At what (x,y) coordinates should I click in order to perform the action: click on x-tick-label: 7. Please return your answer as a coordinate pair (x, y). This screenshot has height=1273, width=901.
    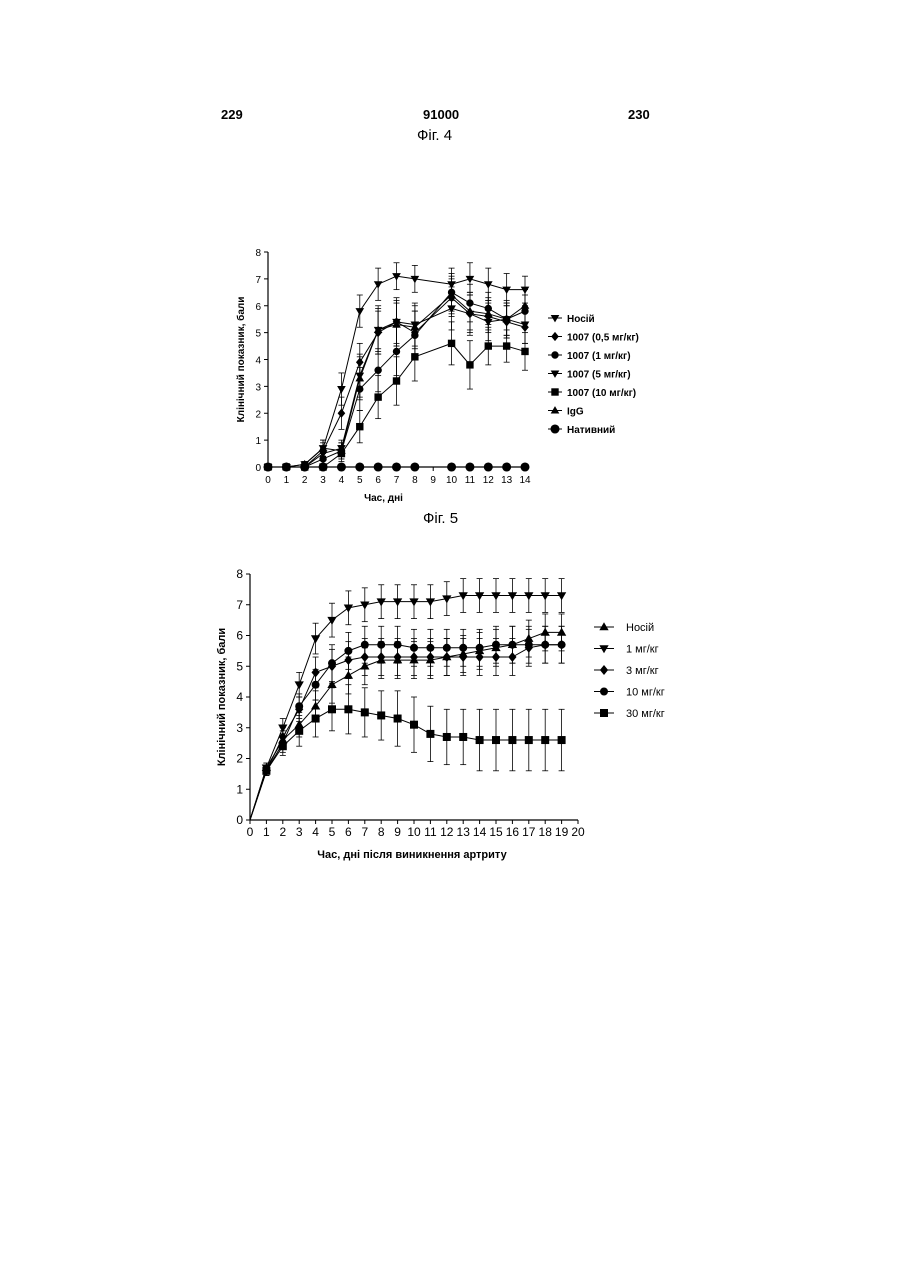
    Looking at the image, I should click on (364, 832).